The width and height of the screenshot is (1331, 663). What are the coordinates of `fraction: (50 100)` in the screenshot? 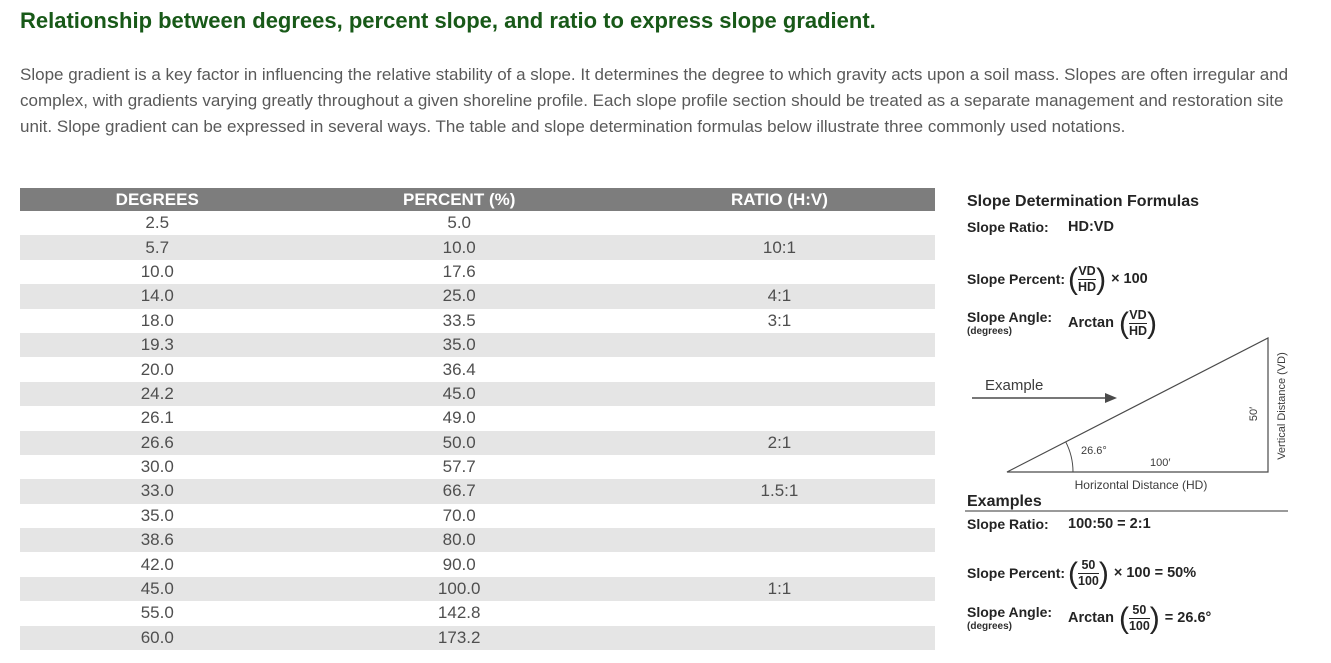 It's located at (1139, 618).